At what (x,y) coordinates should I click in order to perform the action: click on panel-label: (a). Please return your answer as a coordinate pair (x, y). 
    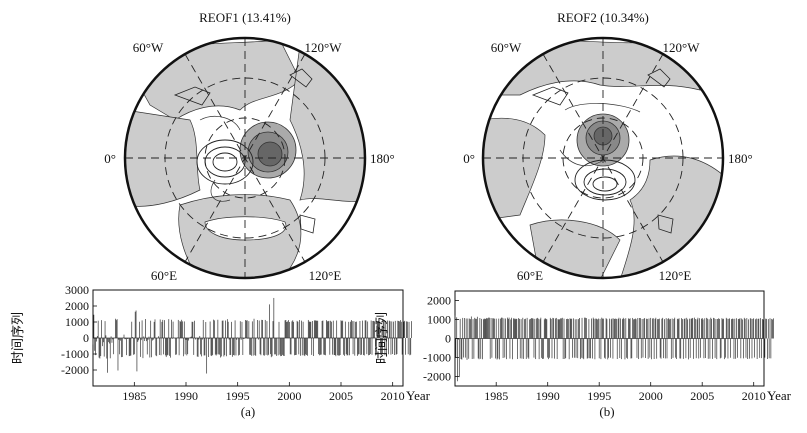
    Looking at the image, I should click on (248, 411).